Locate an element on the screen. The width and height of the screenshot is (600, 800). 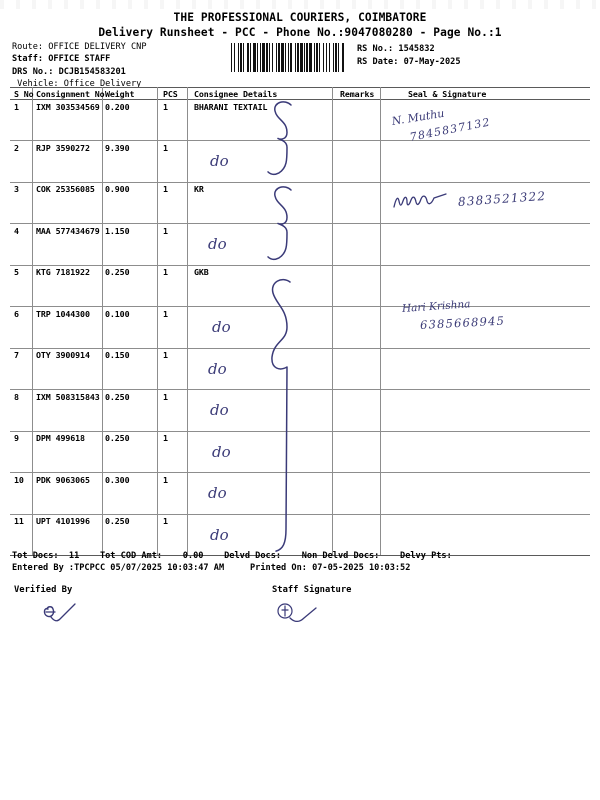
cell-consignment-no: PDK 9063065 is located at coordinates (63, 479).